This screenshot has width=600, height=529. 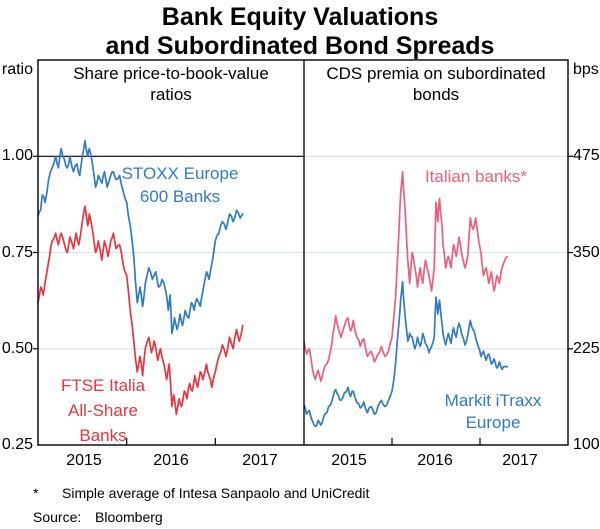 I want to click on series-label-italian-banks: Italian banks*, so click(x=476, y=176).